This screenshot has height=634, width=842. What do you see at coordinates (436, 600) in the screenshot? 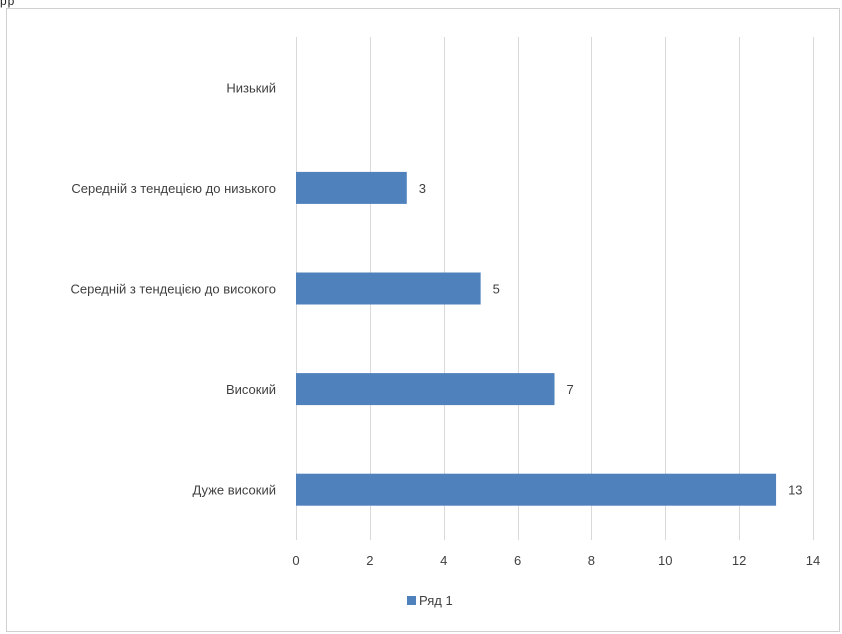
I see `legend-label: Ряд 1` at bounding box center [436, 600].